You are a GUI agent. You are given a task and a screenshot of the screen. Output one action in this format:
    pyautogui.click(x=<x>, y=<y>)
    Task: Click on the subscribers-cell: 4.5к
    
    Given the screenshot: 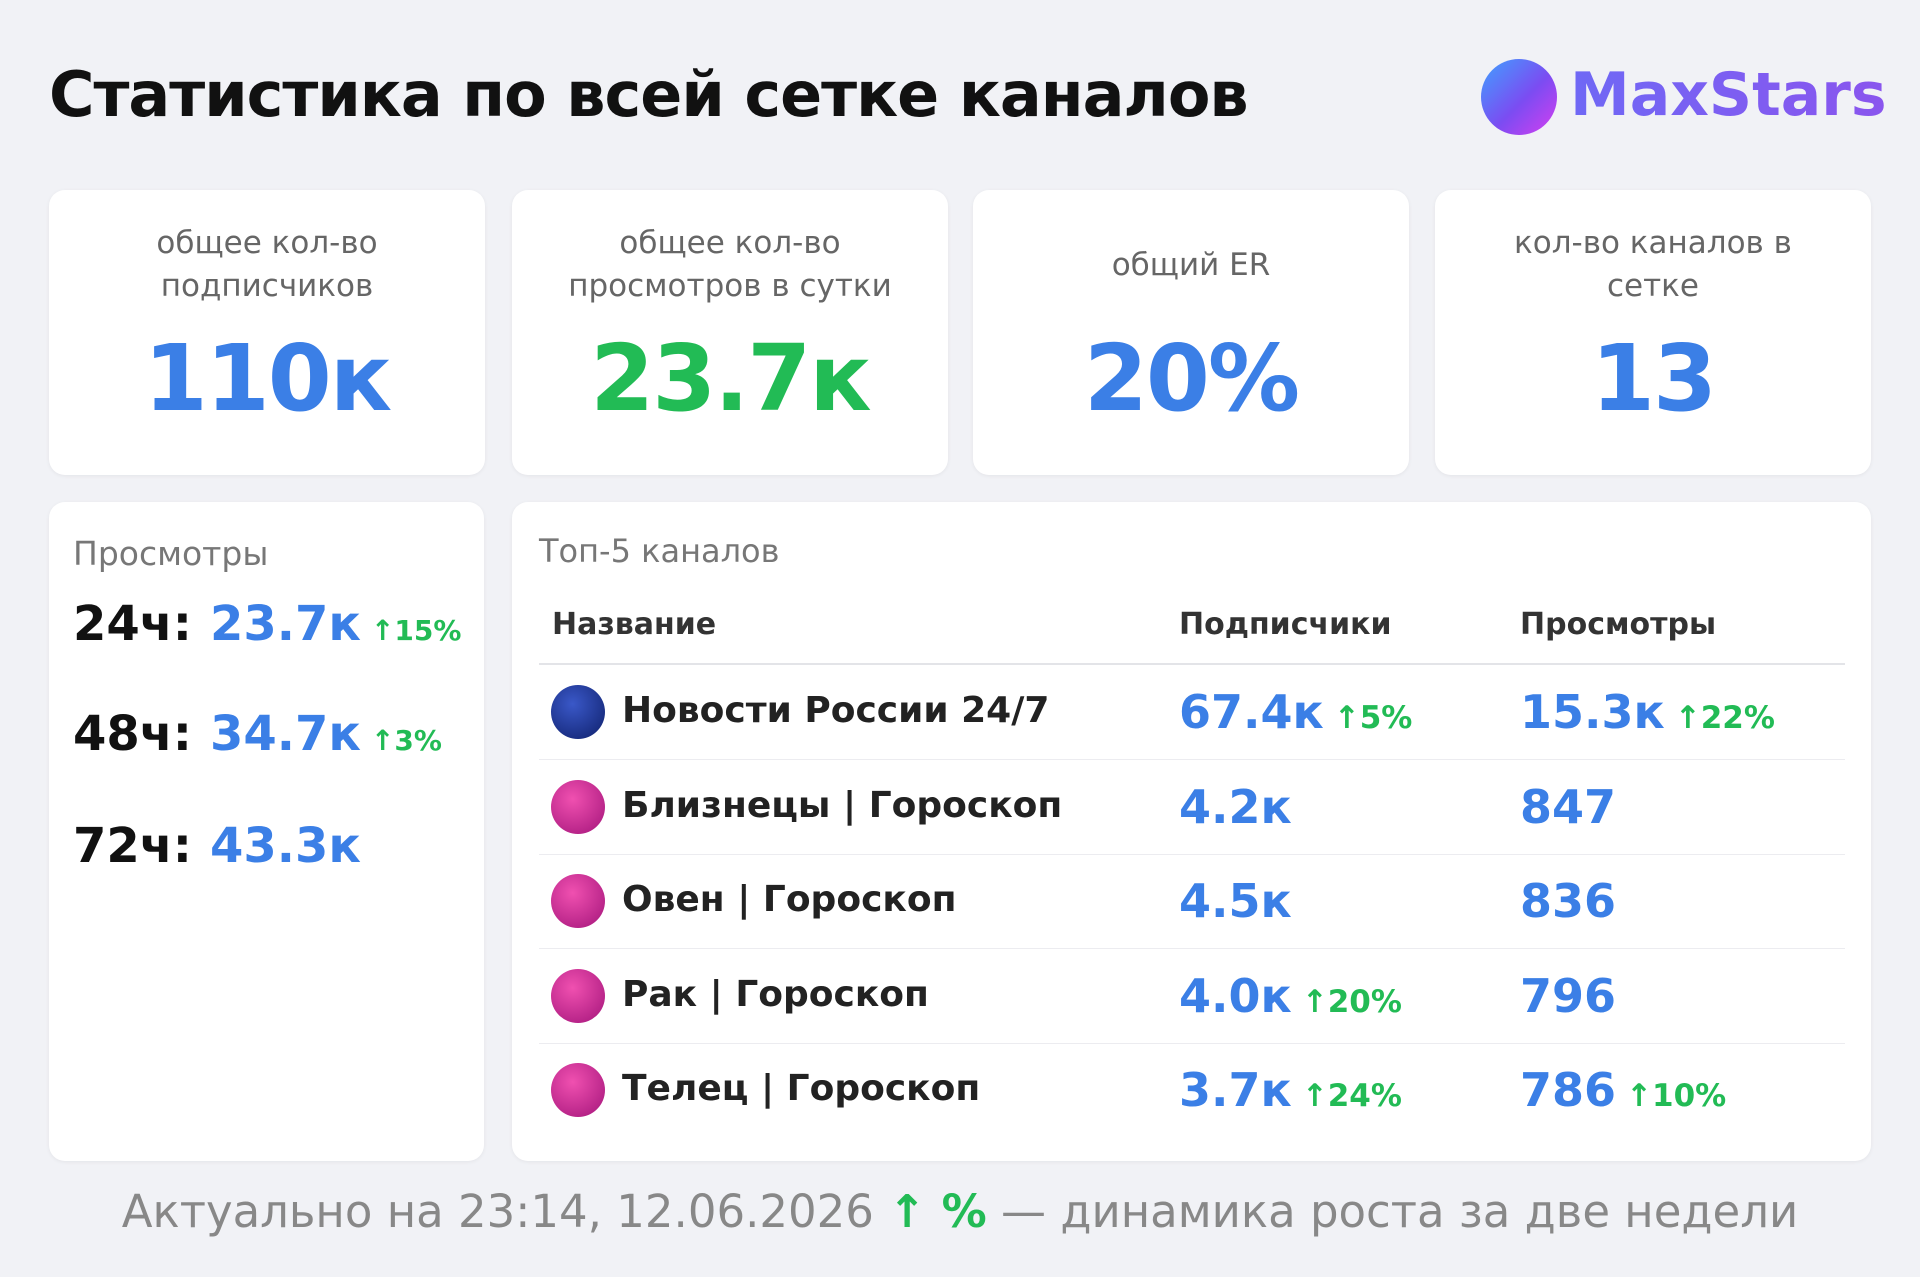 What is the action you would take?
    pyautogui.click(x=1235, y=901)
    